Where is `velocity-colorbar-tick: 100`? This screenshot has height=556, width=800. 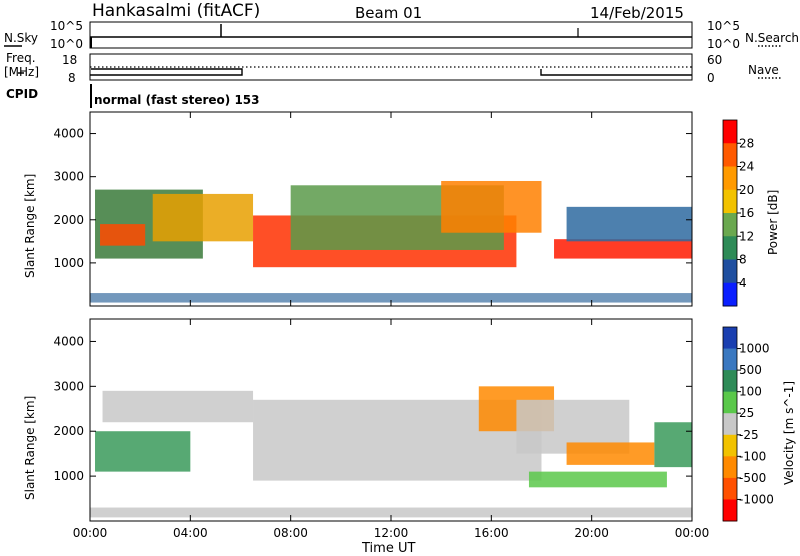 velocity-colorbar-tick: 100 is located at coordinates (750, 392).